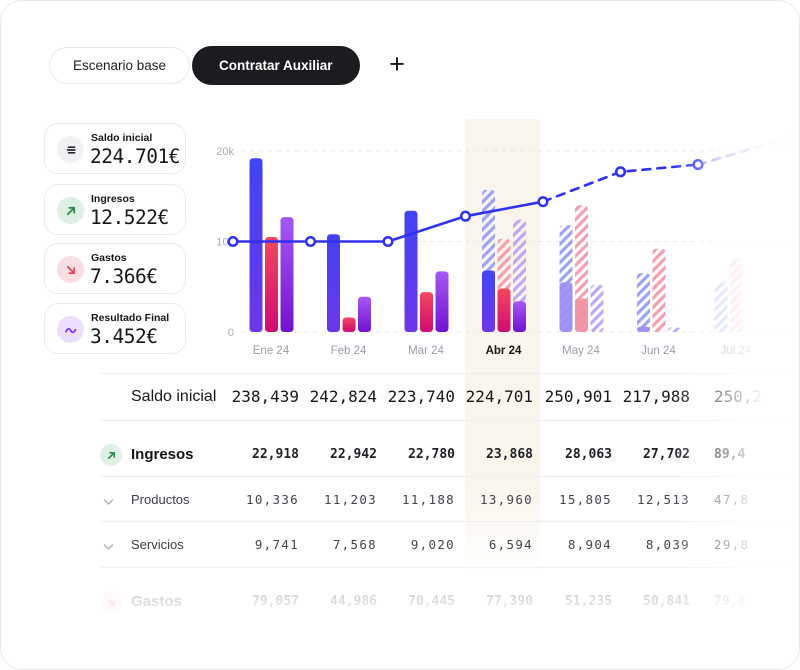 The image size is (800, 670). I want to click on table-cell: 13,960, so click(506, 499).